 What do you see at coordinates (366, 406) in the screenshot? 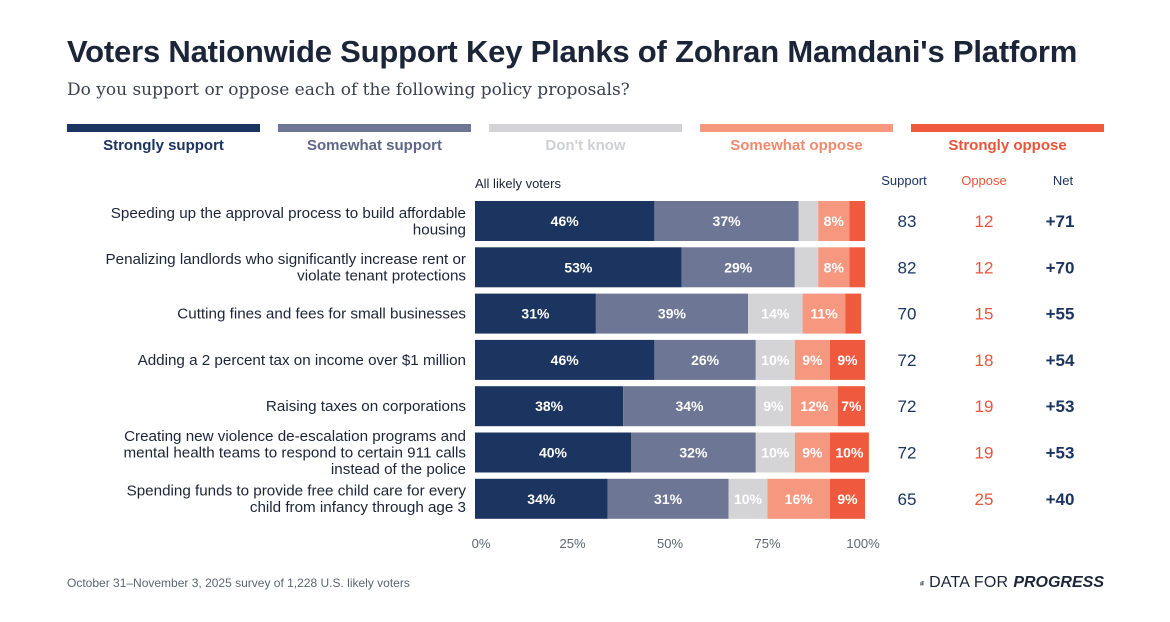
I see `category-label: Raising taxes on corporations` at bounding box center [366, 406].